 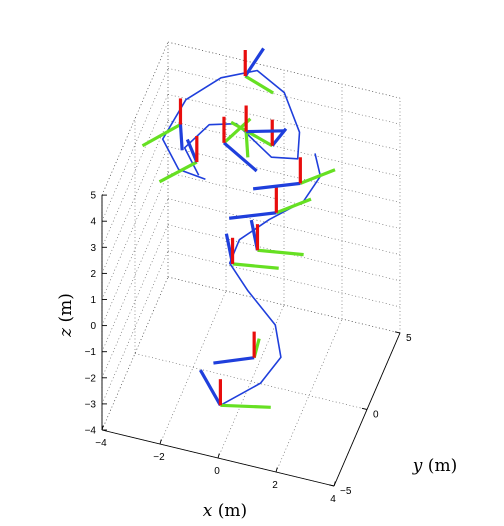 What do you see at coordinates (101, 443) in the screenshot?
I see `x-tick-label: −4` at bounding box center [101, 443].